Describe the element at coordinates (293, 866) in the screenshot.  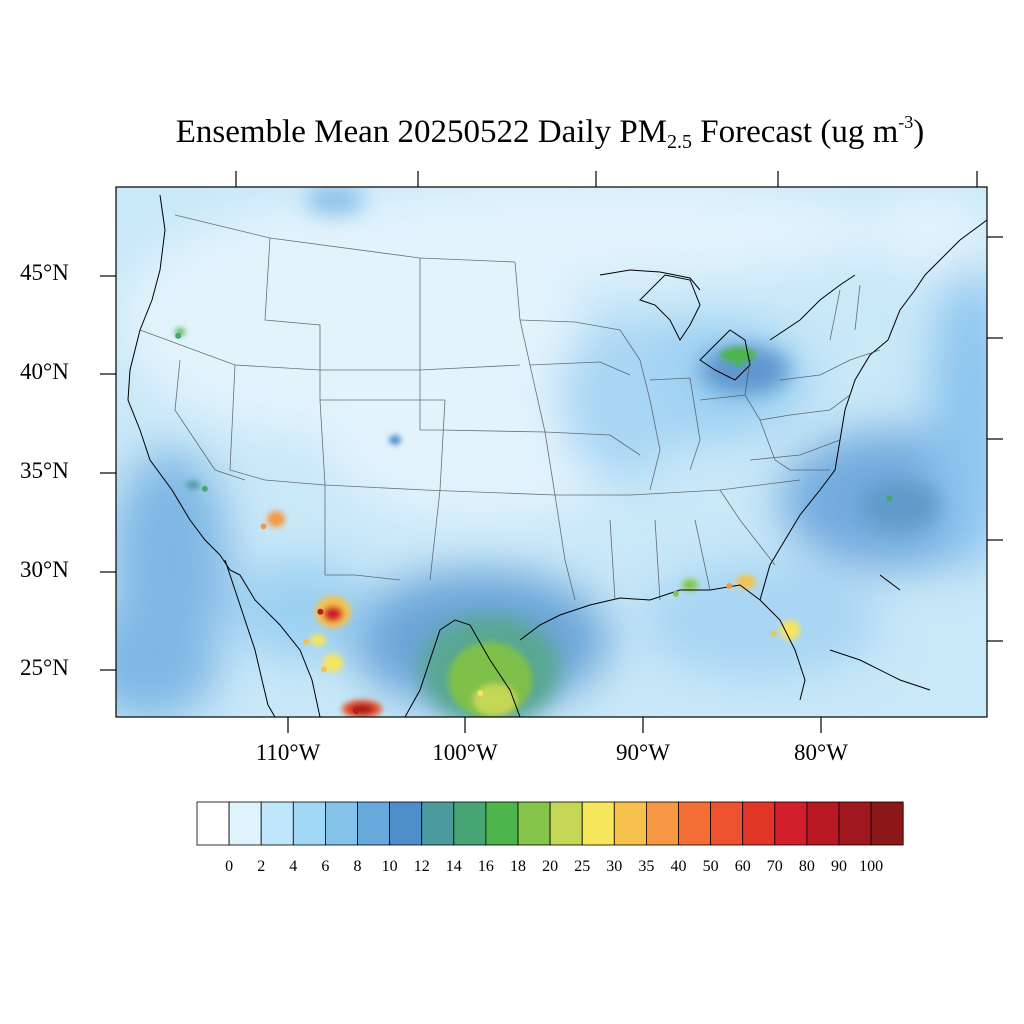
I see `colorbar-label: 4` at that location.